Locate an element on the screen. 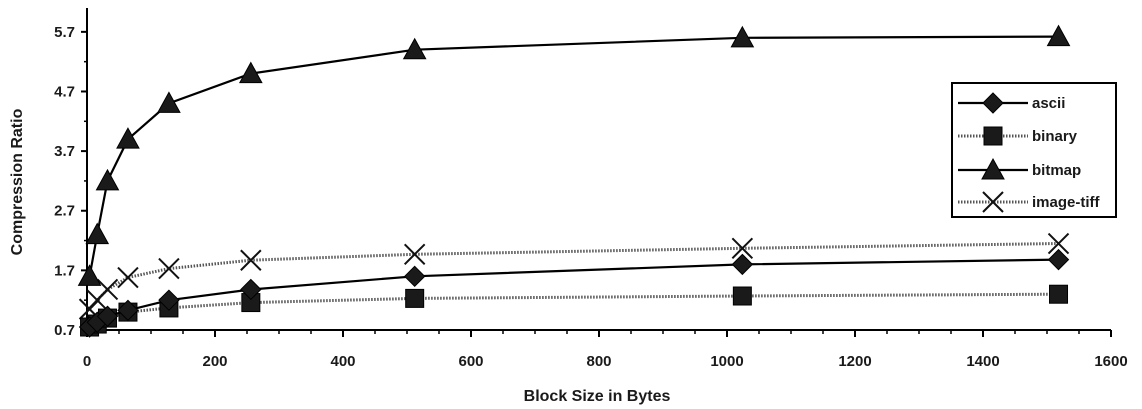 Image resolution: width=1142 pixels, height=409 pixels. x-tick-label: 200 is located at coordinates (214, 361).